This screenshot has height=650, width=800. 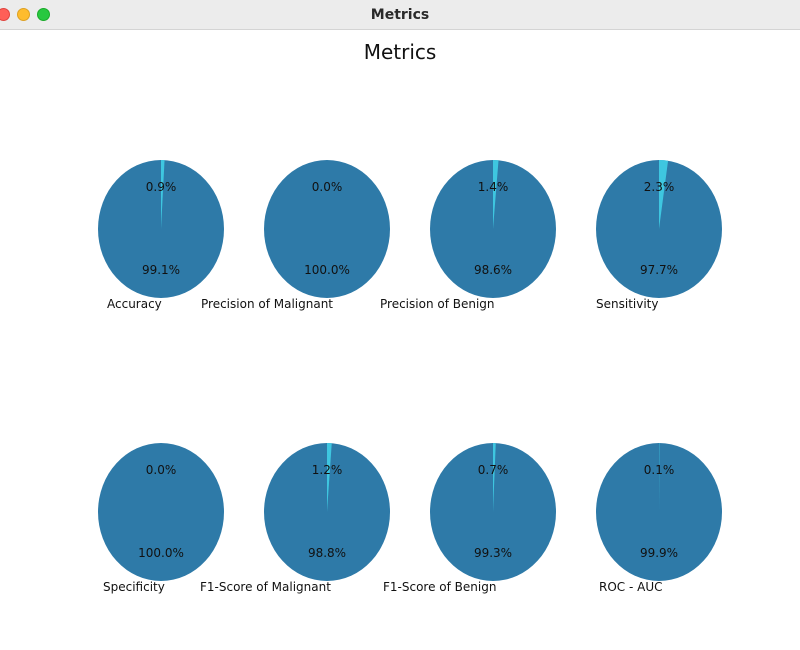 I want to click on minimize-window-button, so click(x=23, y=14).